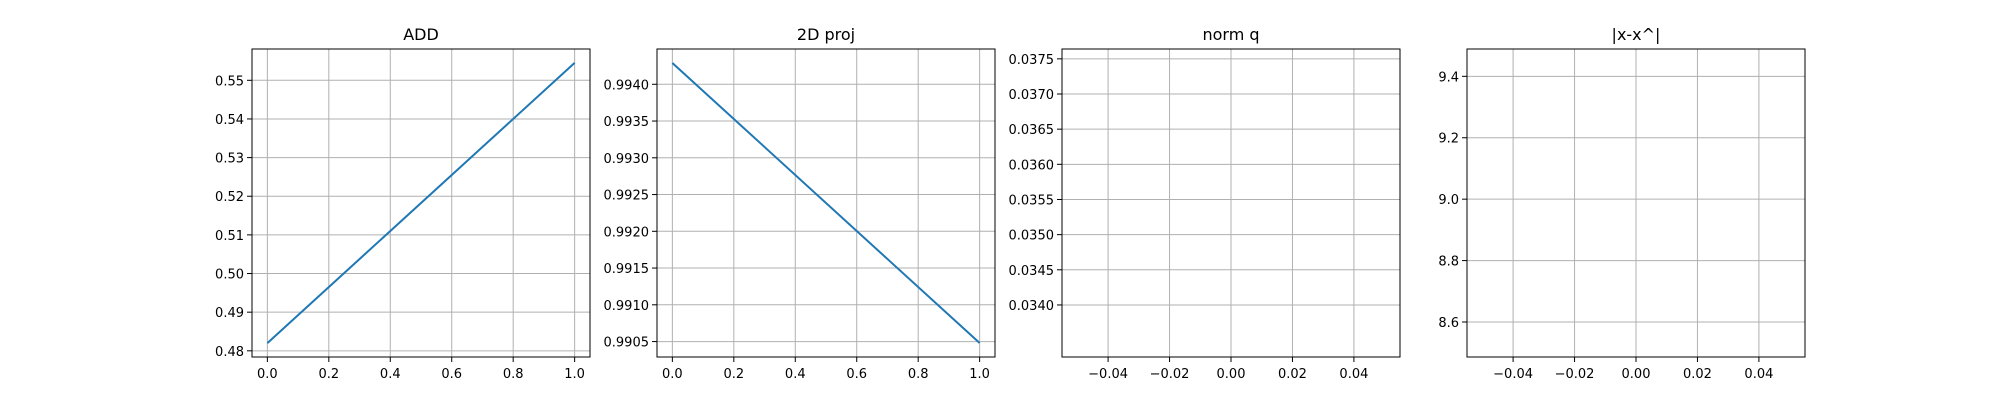 This screenshot has height=400, width=2000. Describe the element at coordinates (627, 85) in the screenshot. I see `y-tick-label: 0.9940` at that location.